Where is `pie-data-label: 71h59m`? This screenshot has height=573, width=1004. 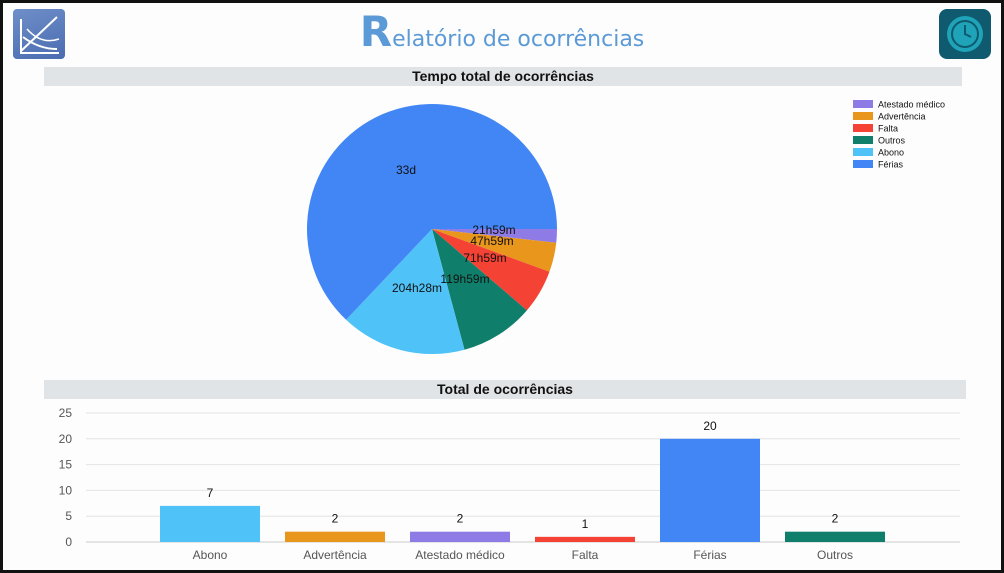
pie-data-label: 71h59m is located at coordinates (484, 258).